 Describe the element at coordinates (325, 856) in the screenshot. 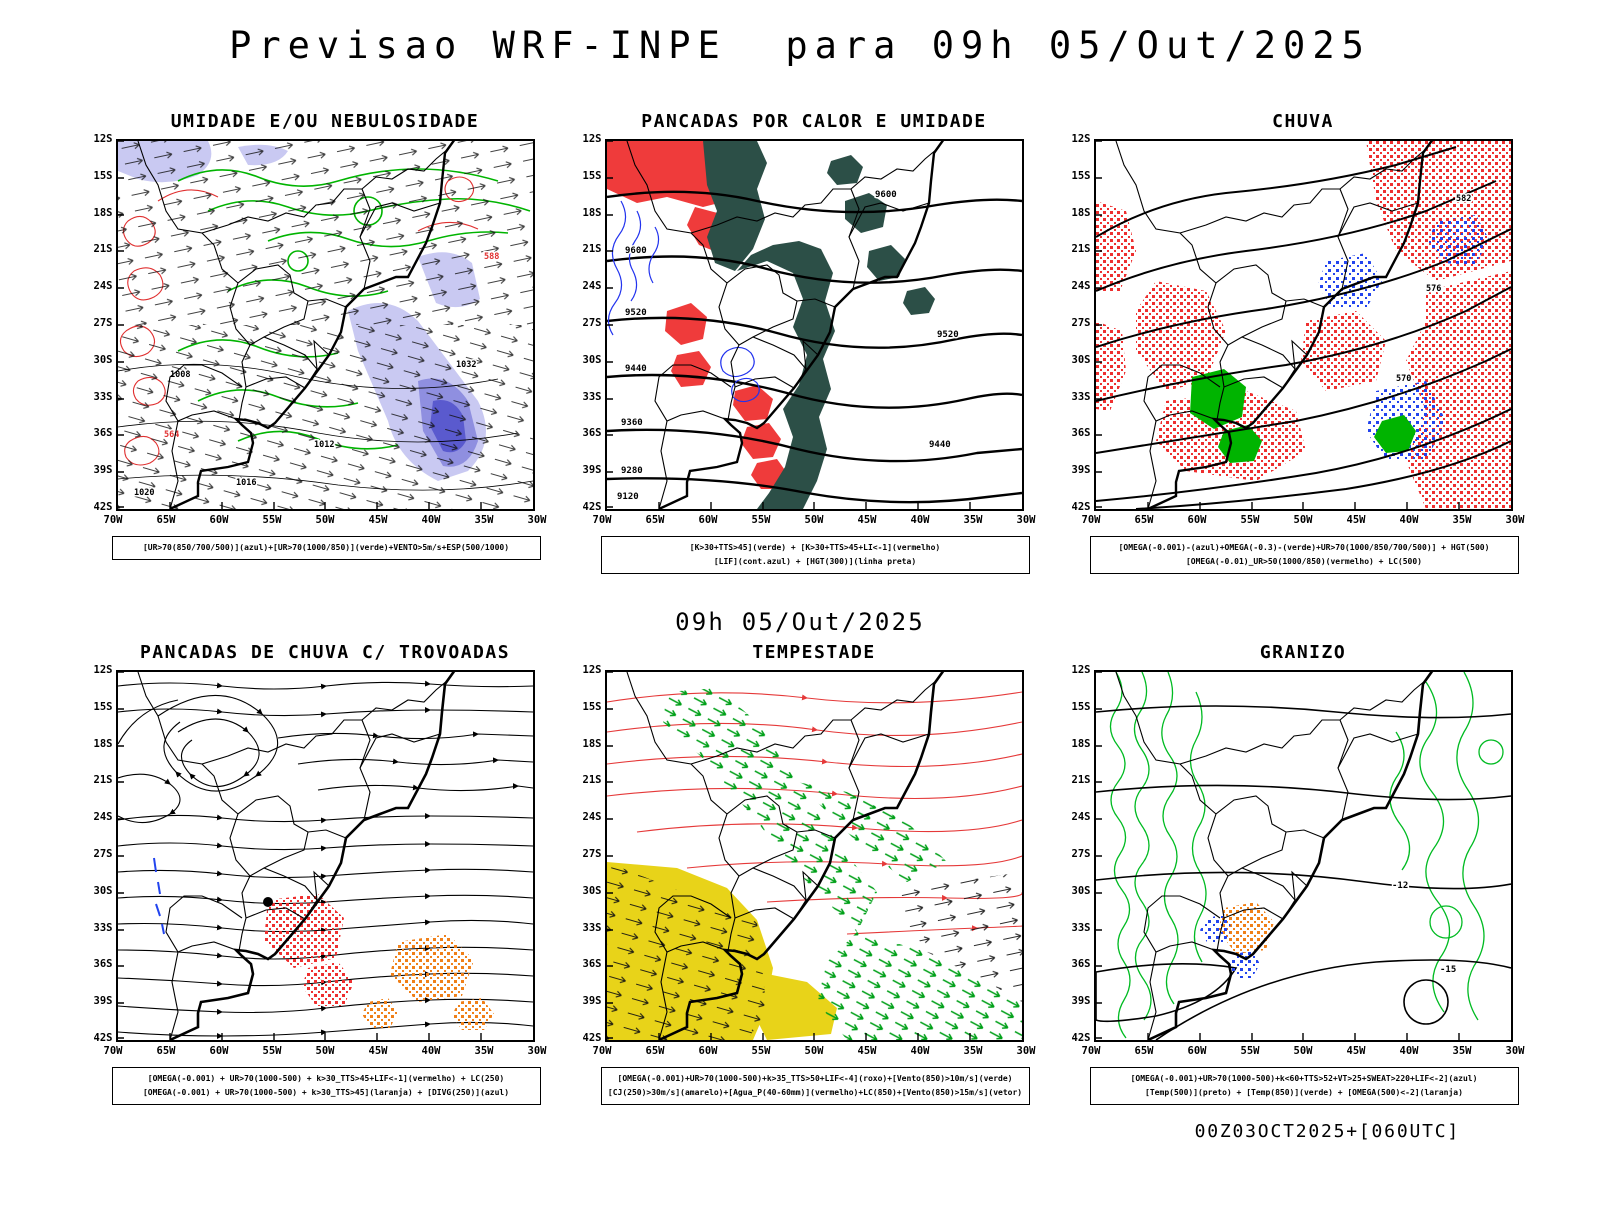

I see `map-frame-trovoadas` at that location.